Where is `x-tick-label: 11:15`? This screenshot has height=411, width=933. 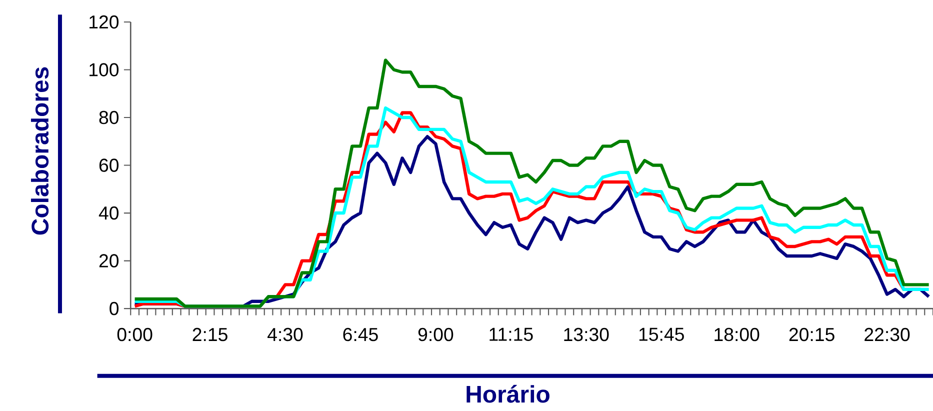 x-tick-label: 11:15 is located at coordinates (511, 335).